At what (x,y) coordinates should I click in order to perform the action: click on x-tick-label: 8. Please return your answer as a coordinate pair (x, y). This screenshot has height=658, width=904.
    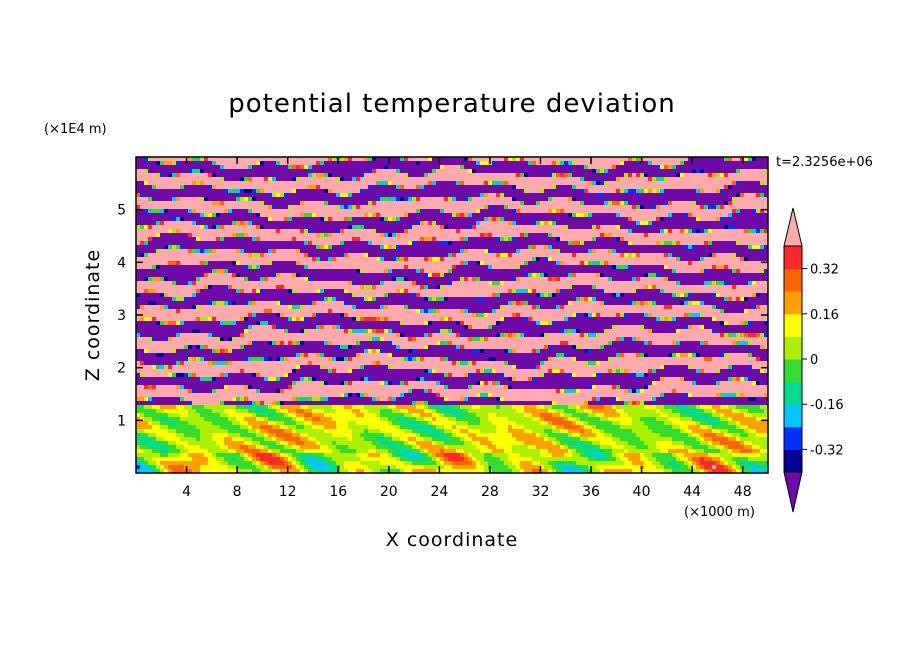
    Looking at the image, I should click on (237, 492).